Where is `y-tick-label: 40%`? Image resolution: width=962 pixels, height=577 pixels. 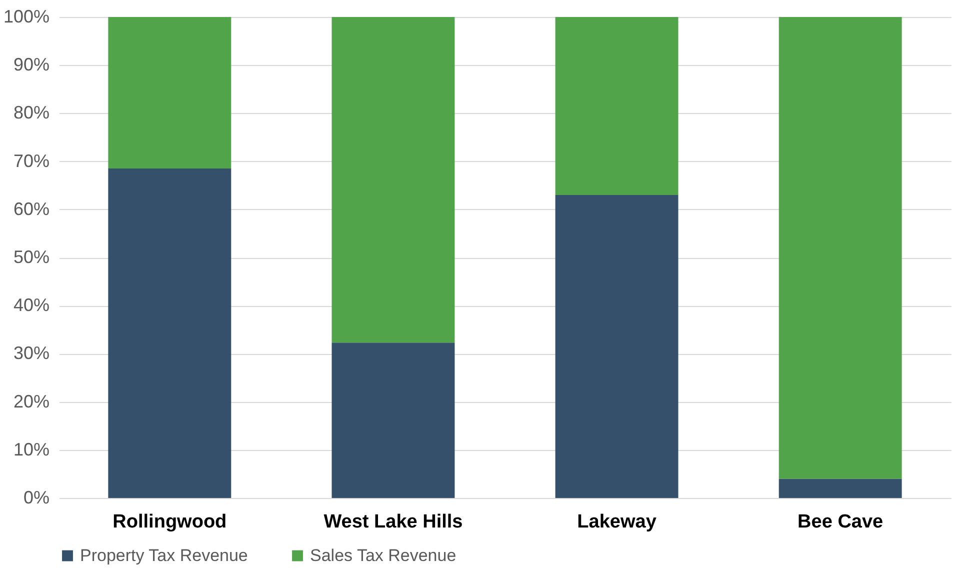
y-tick-label: 40% is located at coordinates (31, 305).